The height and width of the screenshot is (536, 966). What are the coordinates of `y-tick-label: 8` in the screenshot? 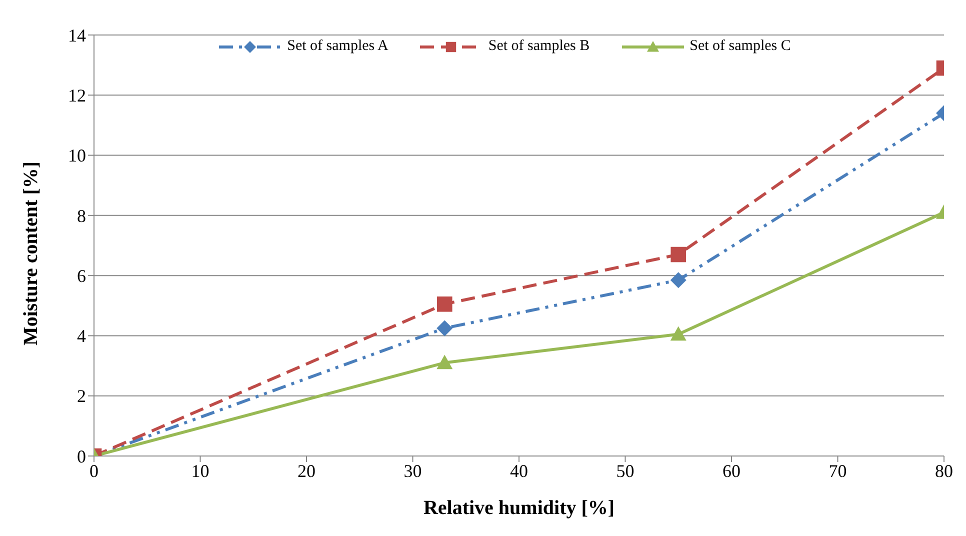 It's located at (81, 216).